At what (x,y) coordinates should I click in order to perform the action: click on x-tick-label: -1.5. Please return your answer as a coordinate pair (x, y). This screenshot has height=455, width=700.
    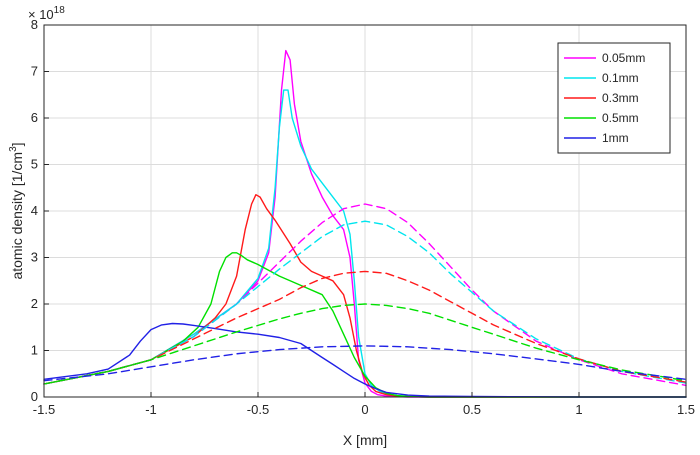
    Looking at the image, I should click on (44, 409).